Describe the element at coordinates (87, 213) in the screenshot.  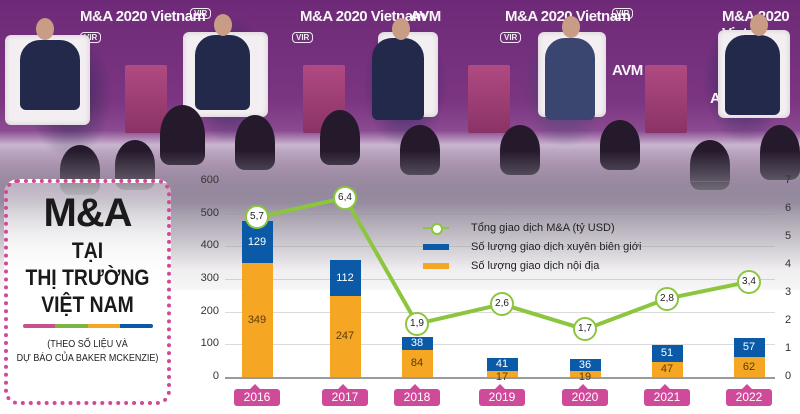
I see `title-main: M&A` at that location.